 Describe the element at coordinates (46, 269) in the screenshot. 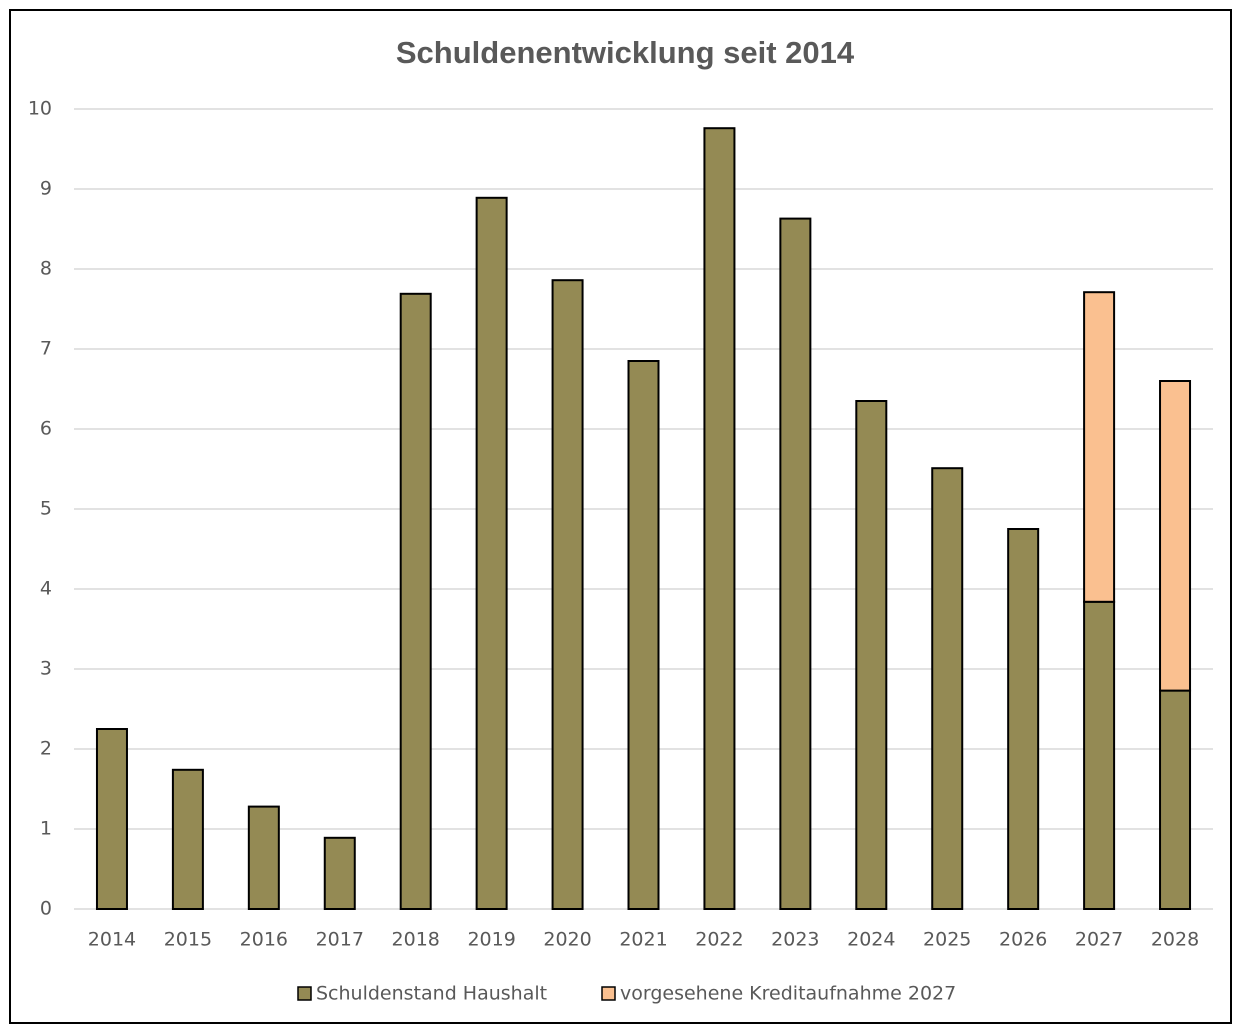

I see `y-tick-label: 8` at that location.